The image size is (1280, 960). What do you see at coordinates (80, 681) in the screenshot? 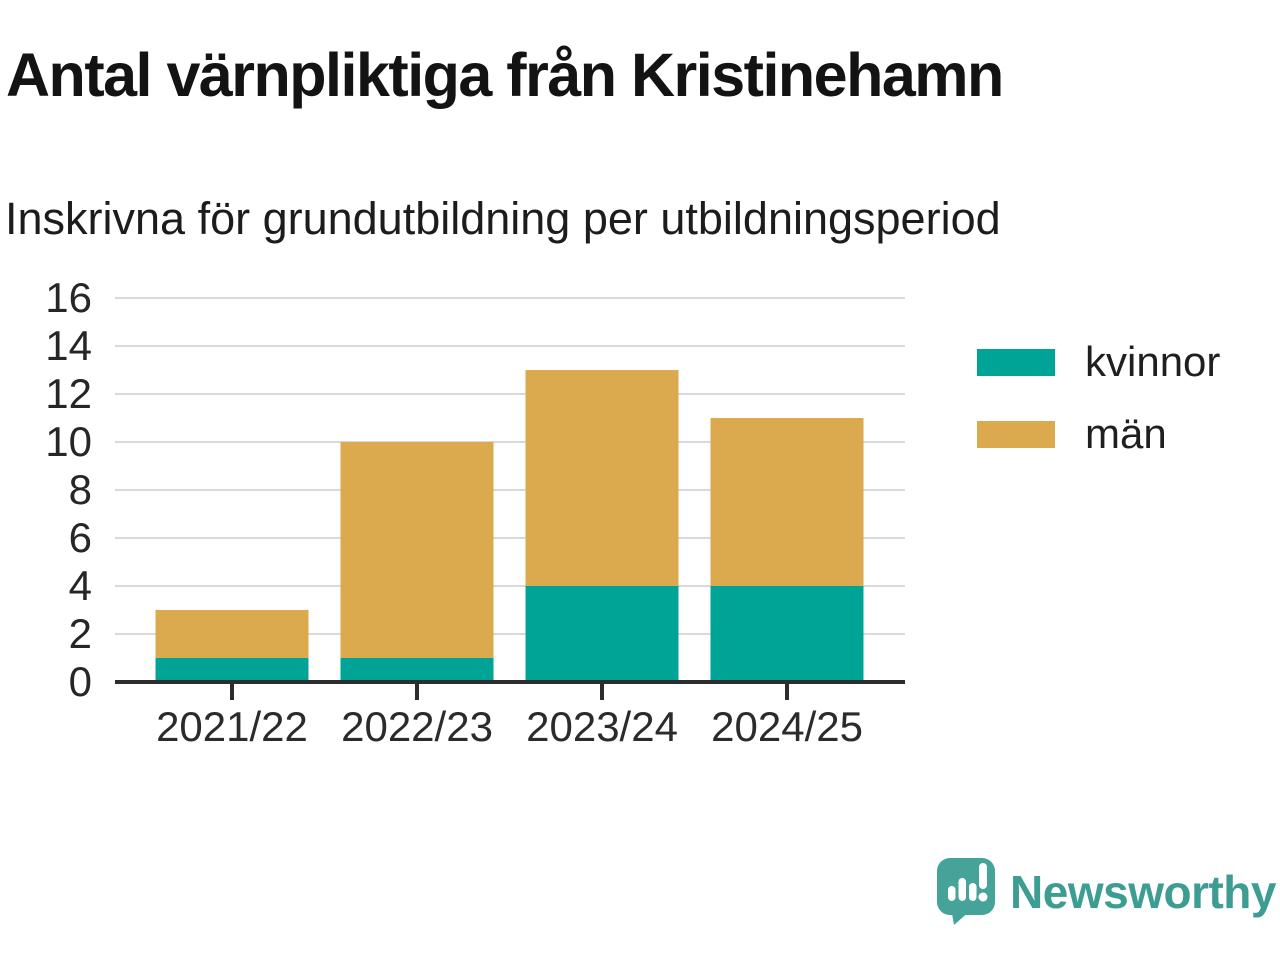
I see `y-axis-label: 0` at bounding box center [80, 681].